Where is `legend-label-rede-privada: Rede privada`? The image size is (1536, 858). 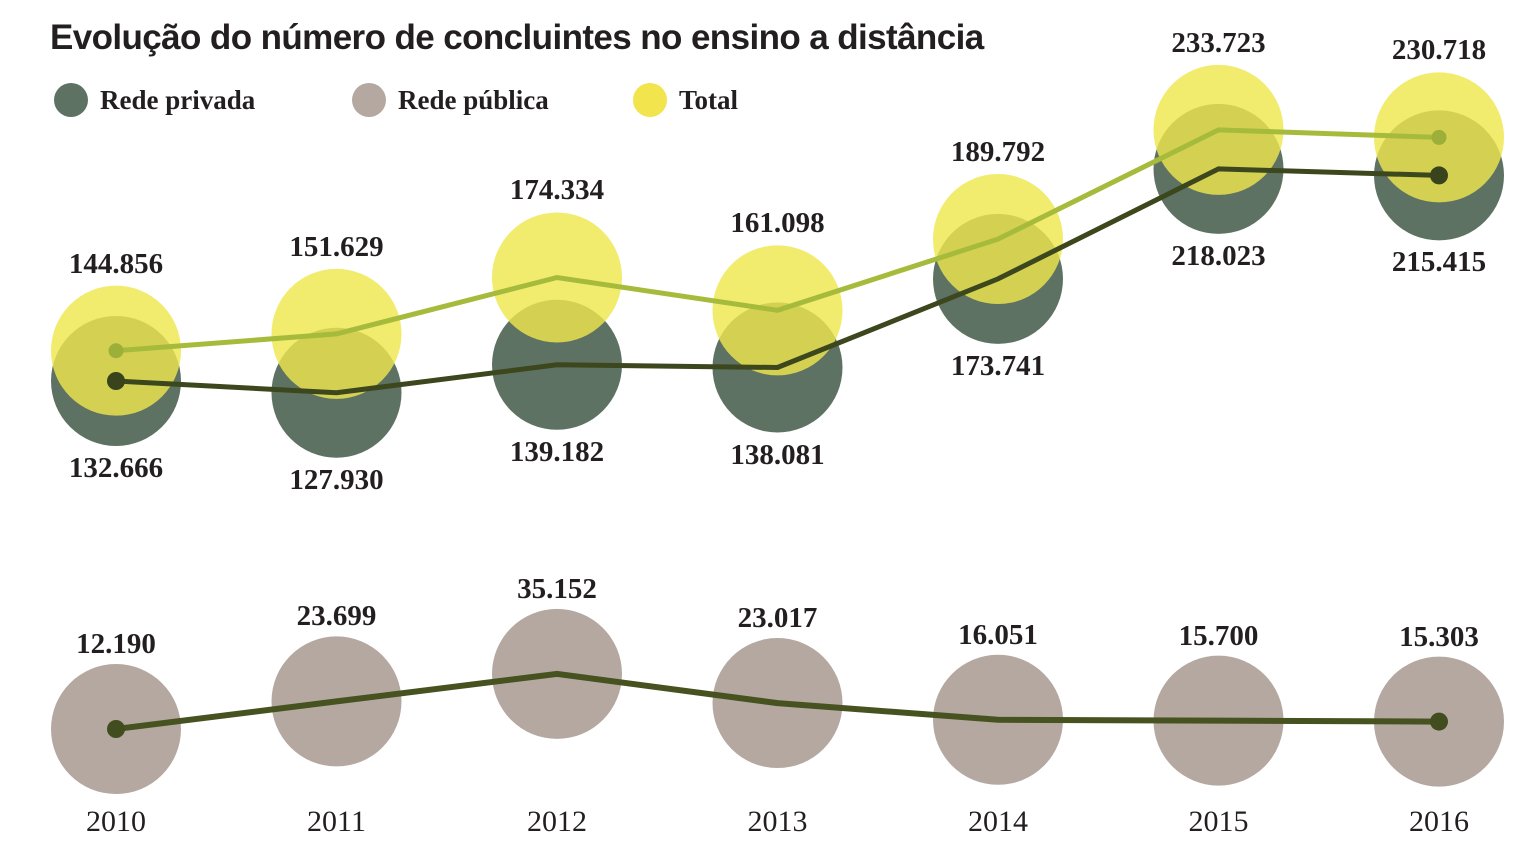
legend-label-rede-privada: Rede privada is located at coordinates (178, 99).